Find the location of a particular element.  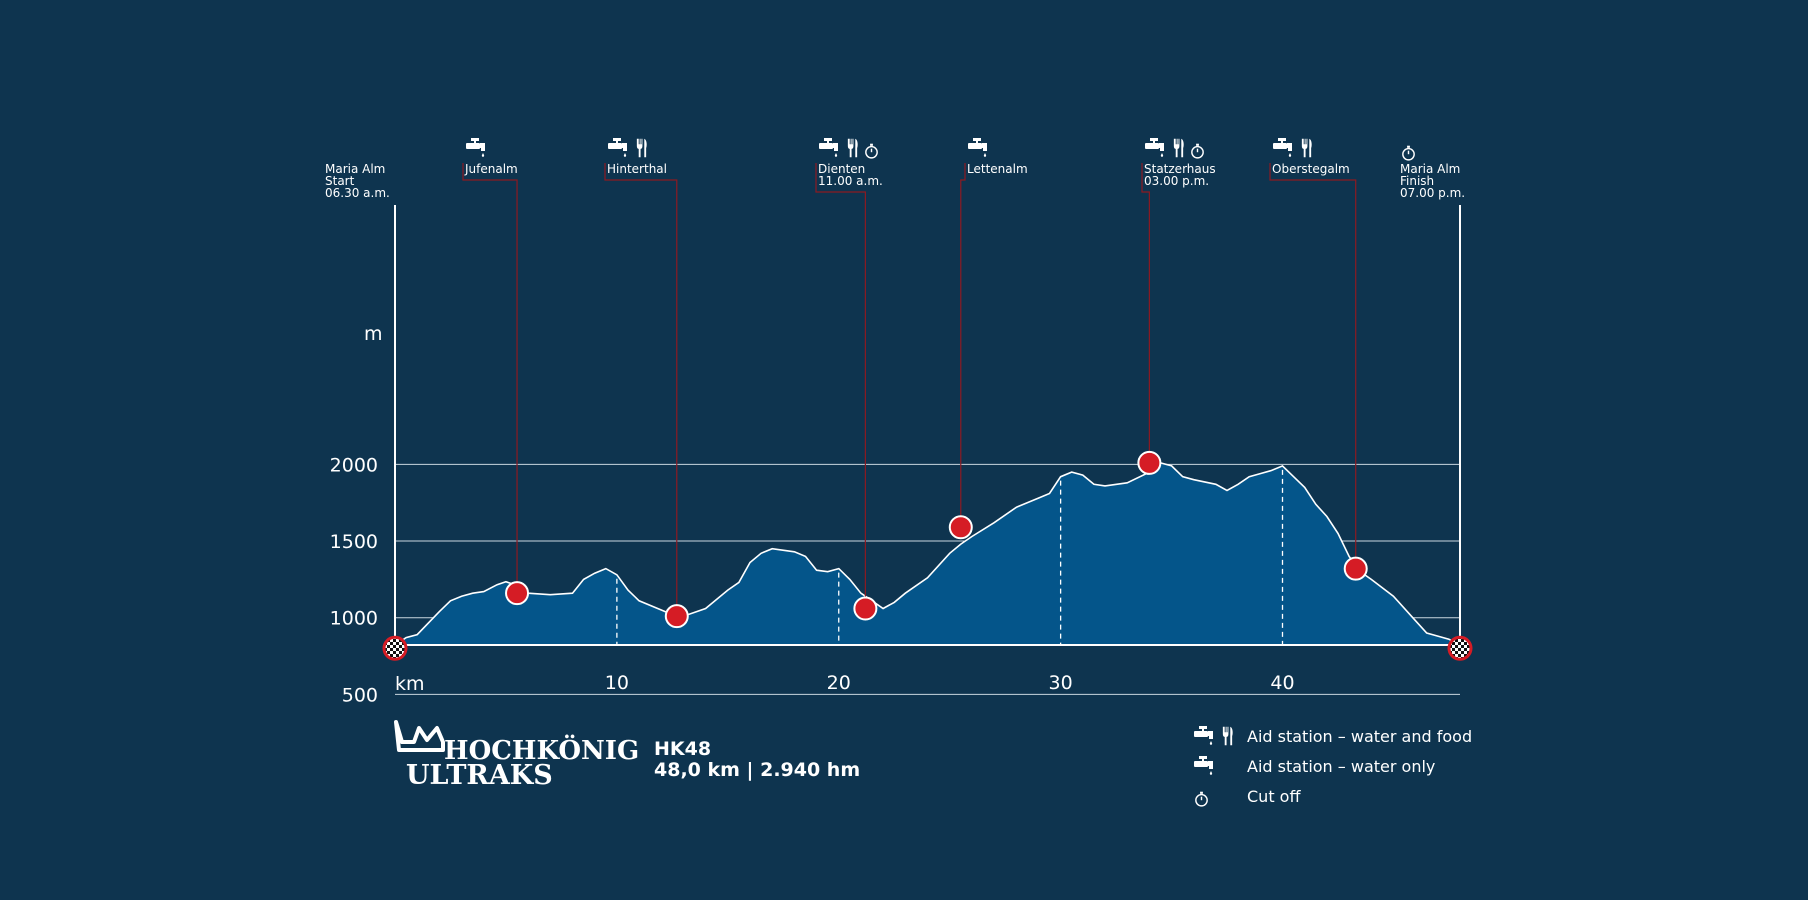

leader-line-dienten is located at coordinates (840, 381).